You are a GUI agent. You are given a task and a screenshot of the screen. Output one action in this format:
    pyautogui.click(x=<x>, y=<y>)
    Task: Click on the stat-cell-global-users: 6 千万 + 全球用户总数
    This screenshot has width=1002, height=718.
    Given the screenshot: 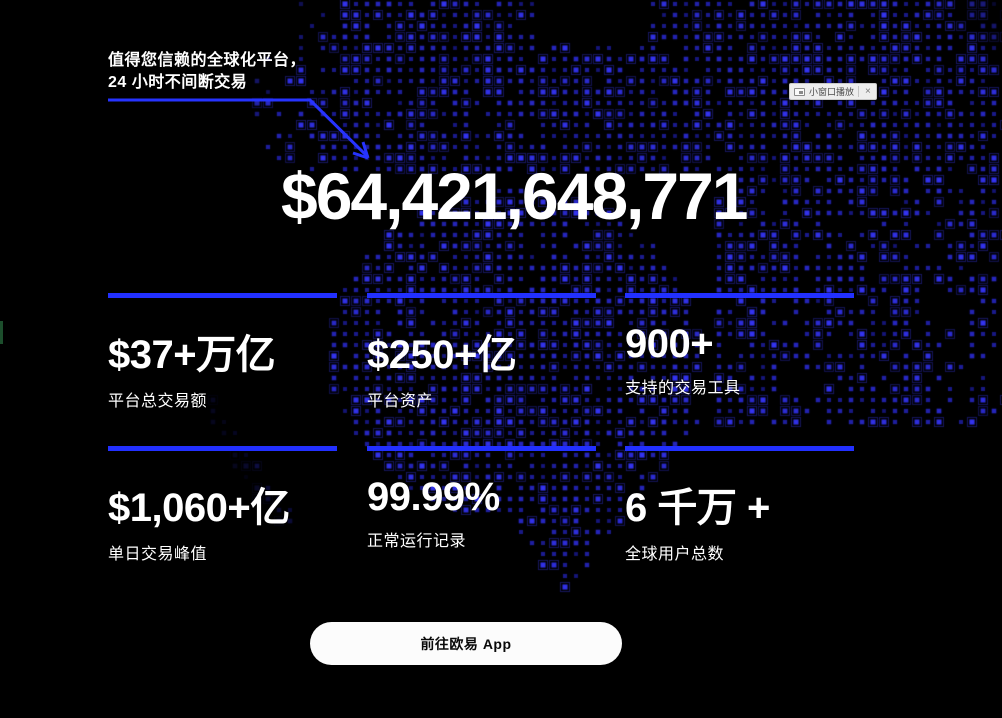 What is the action you would take?
    pyautogui.click(x=739, y=505)
    